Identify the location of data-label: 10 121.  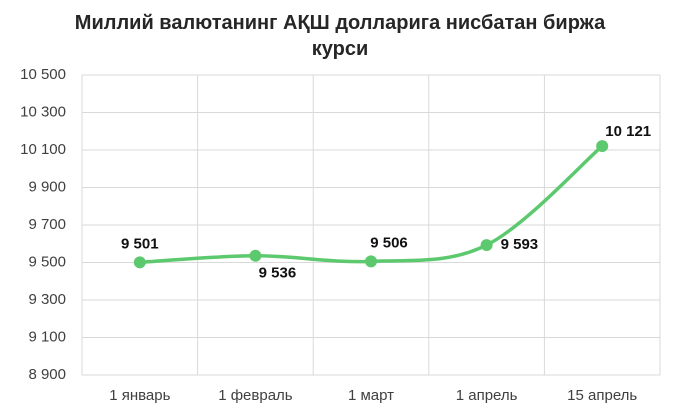
(628, 131).